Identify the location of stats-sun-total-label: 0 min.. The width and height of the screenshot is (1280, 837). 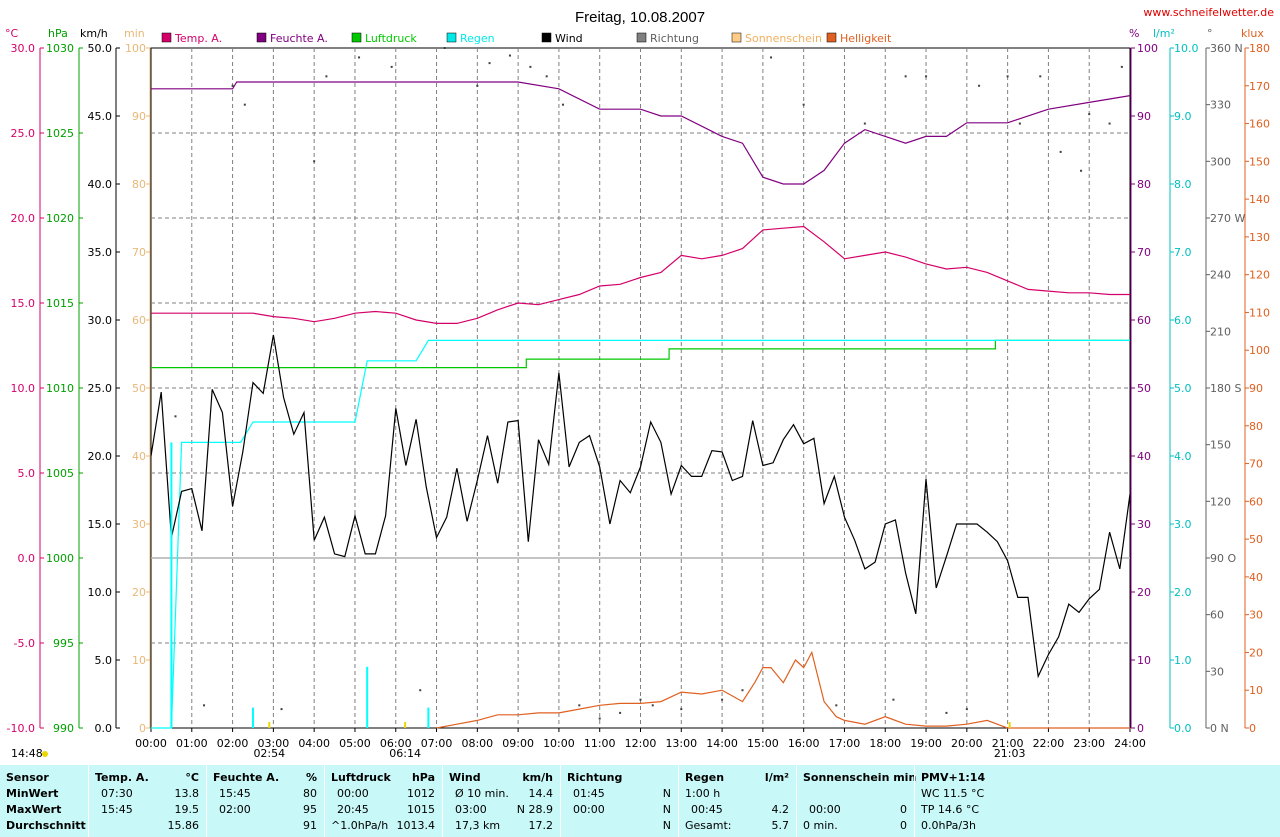
(820, 825).